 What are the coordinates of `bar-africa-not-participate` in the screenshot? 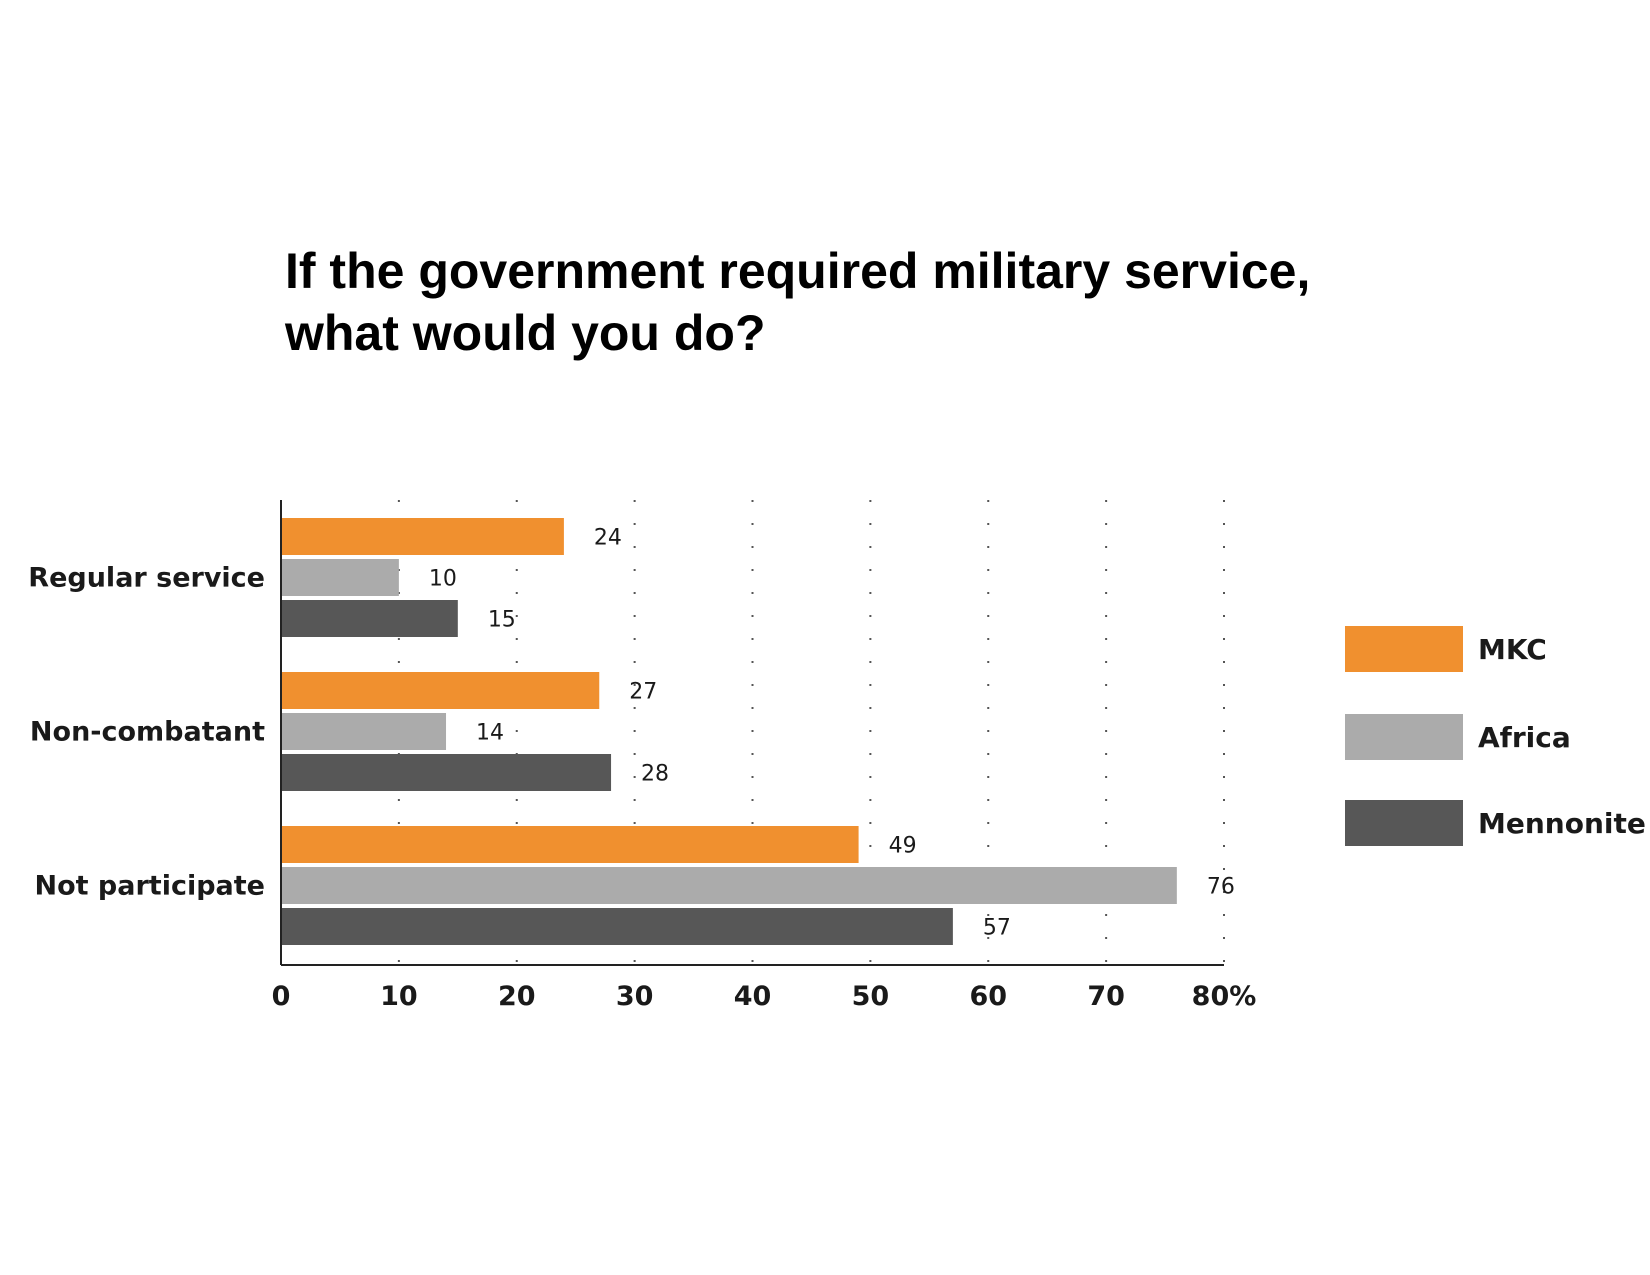 It's located at (729, 885).